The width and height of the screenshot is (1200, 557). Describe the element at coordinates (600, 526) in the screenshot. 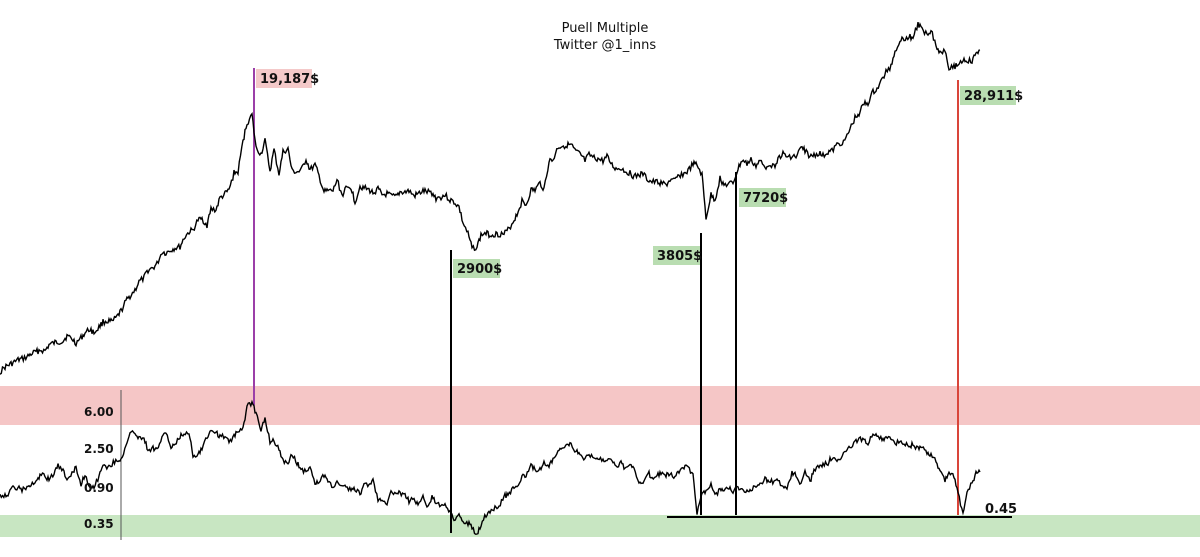

I see `undervalued-band` at that location.